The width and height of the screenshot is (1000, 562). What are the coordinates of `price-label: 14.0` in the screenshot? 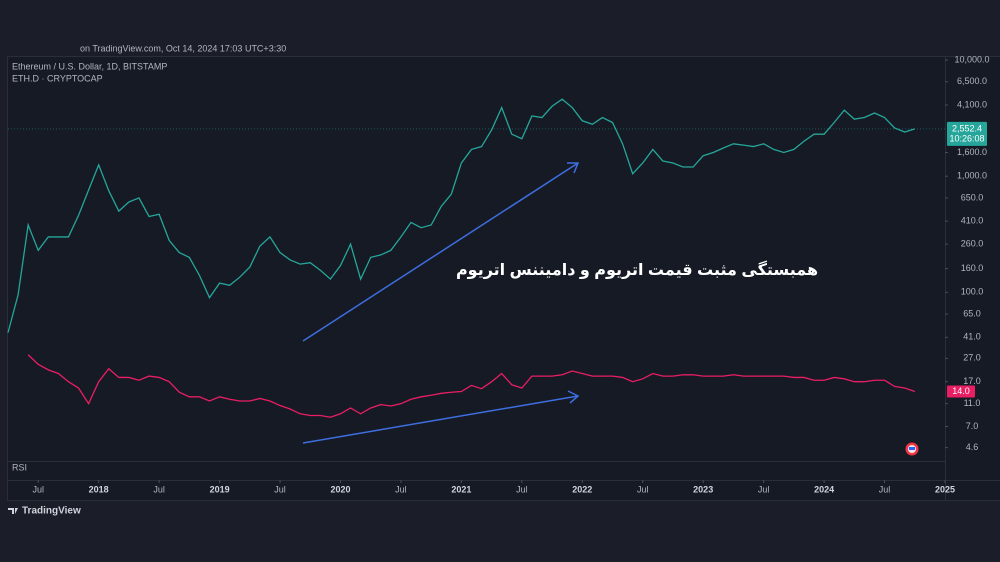 It's located at (961, 391).